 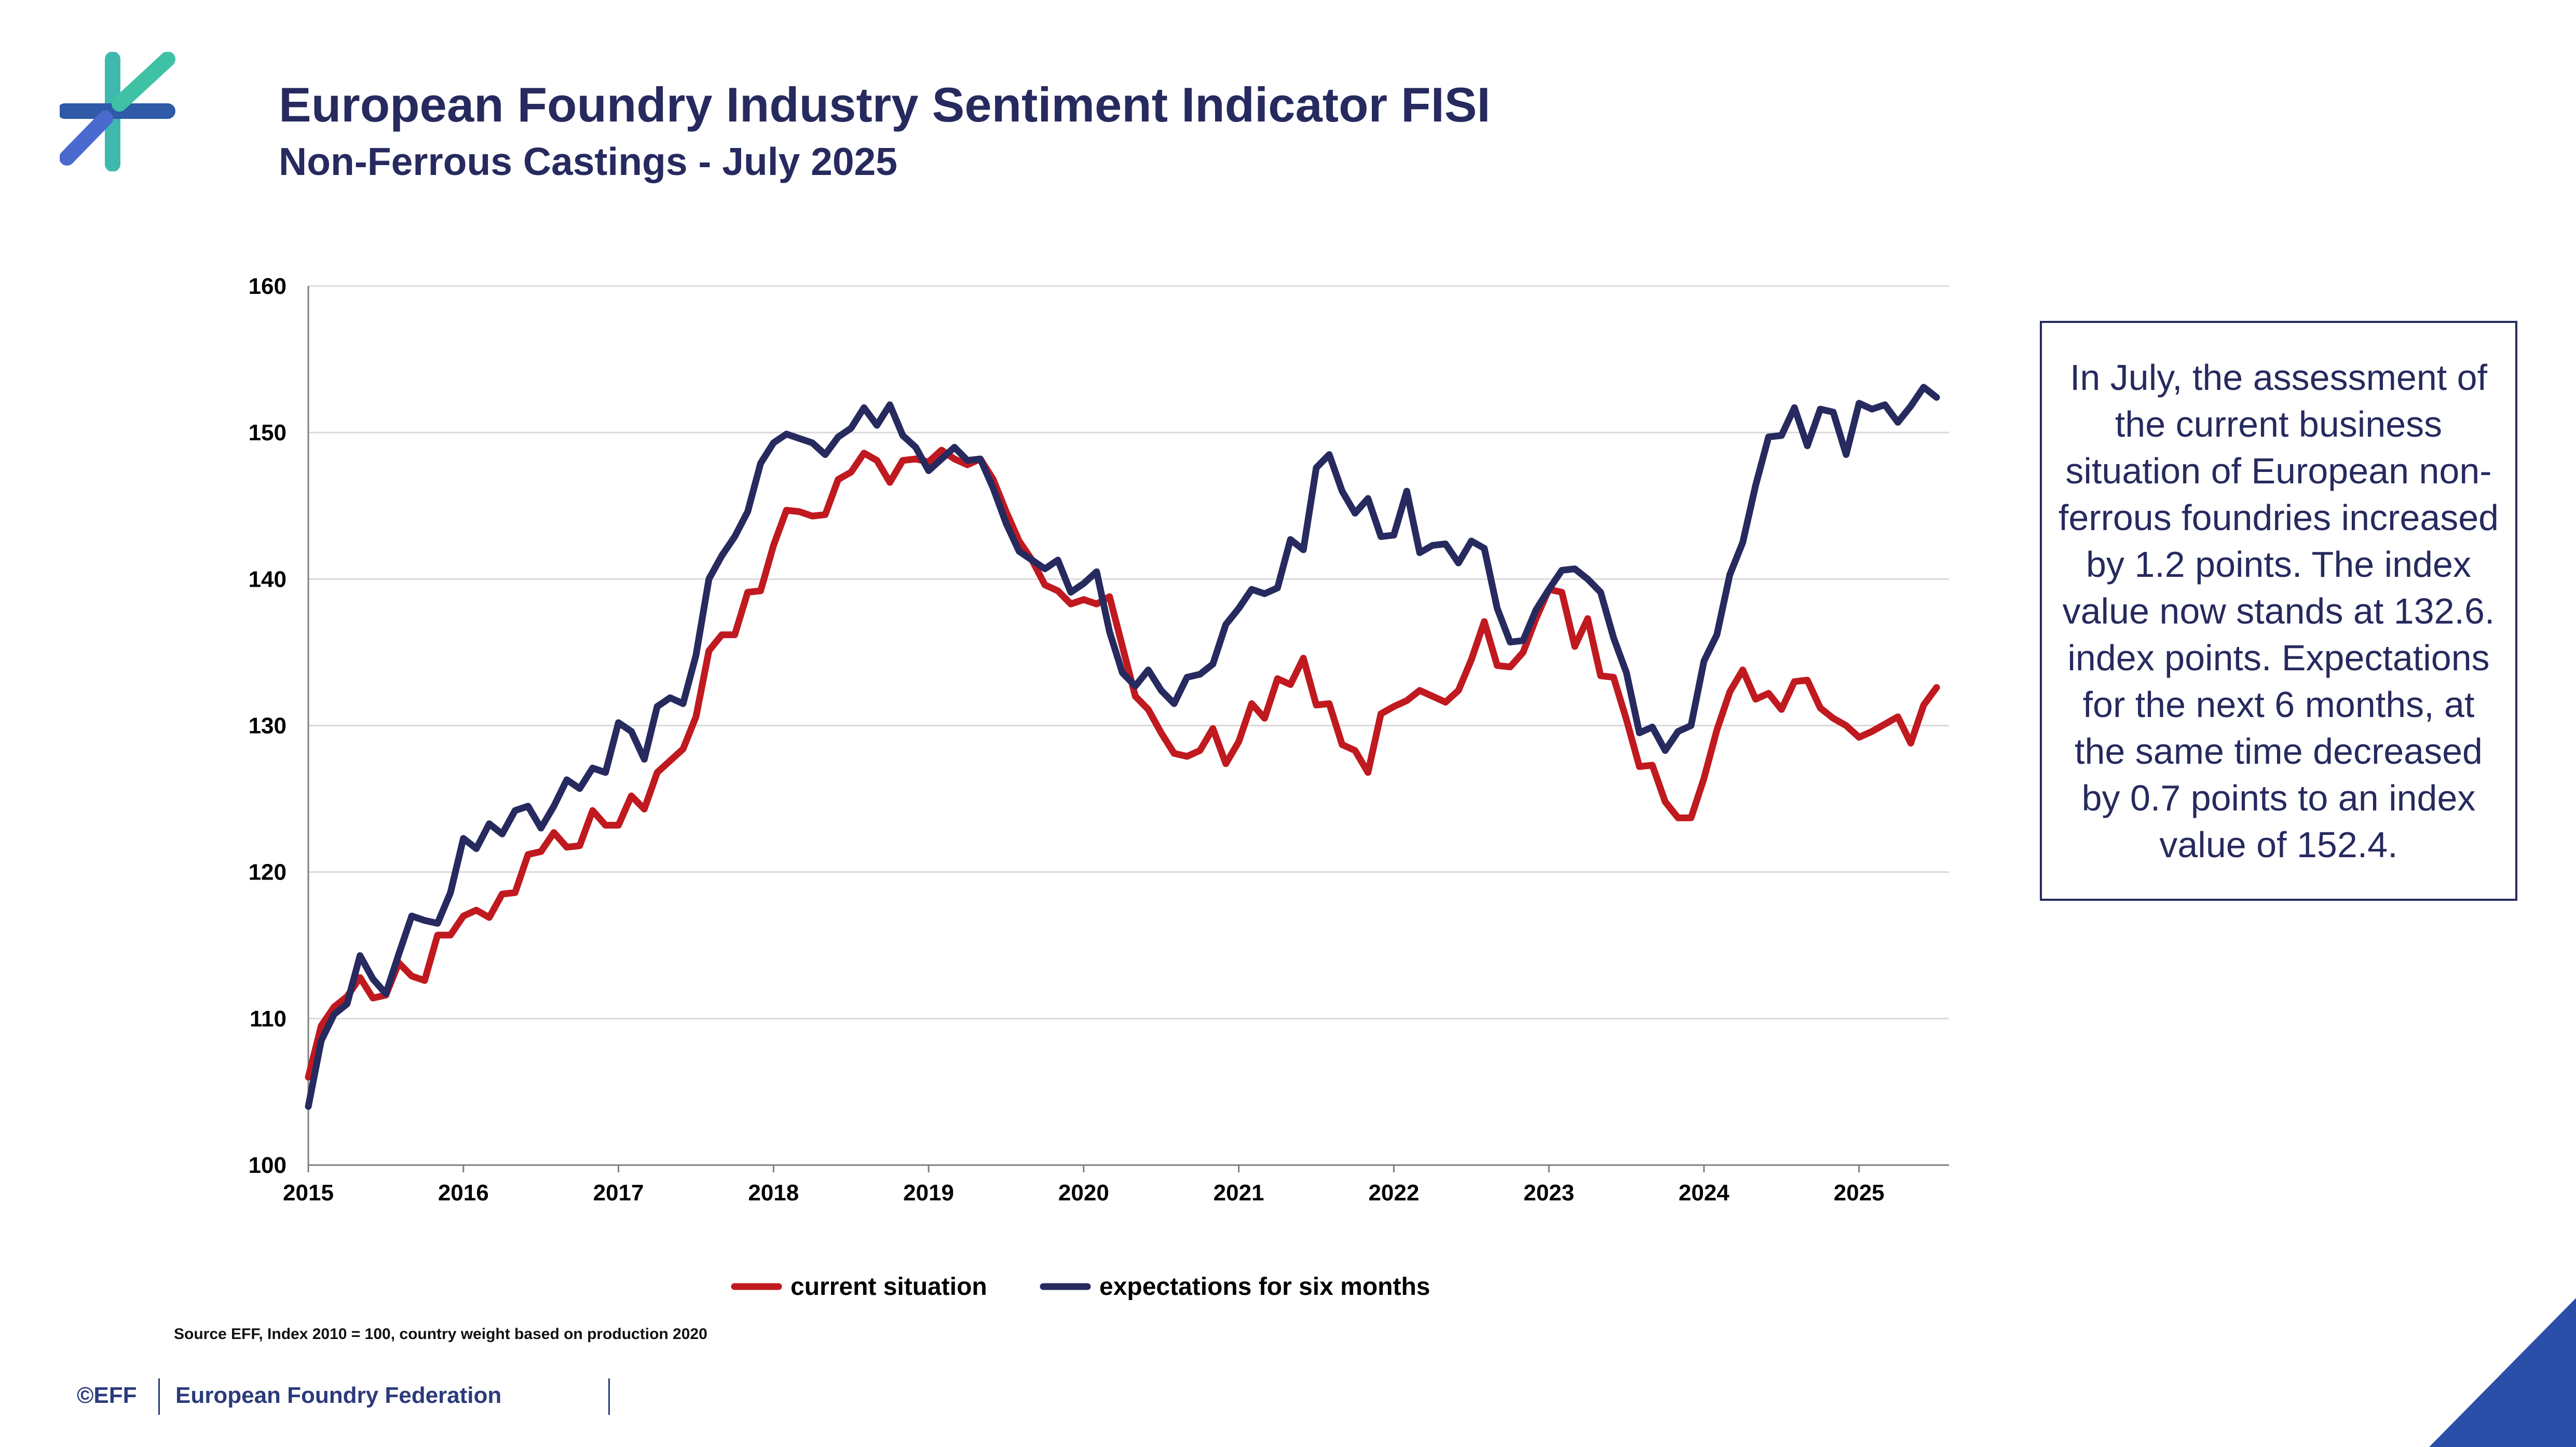 What do you see at coordinates (1548, 1193) in the screenshot?
I see `x-tick-label: 2023` at bounding box center [1548, 1193].